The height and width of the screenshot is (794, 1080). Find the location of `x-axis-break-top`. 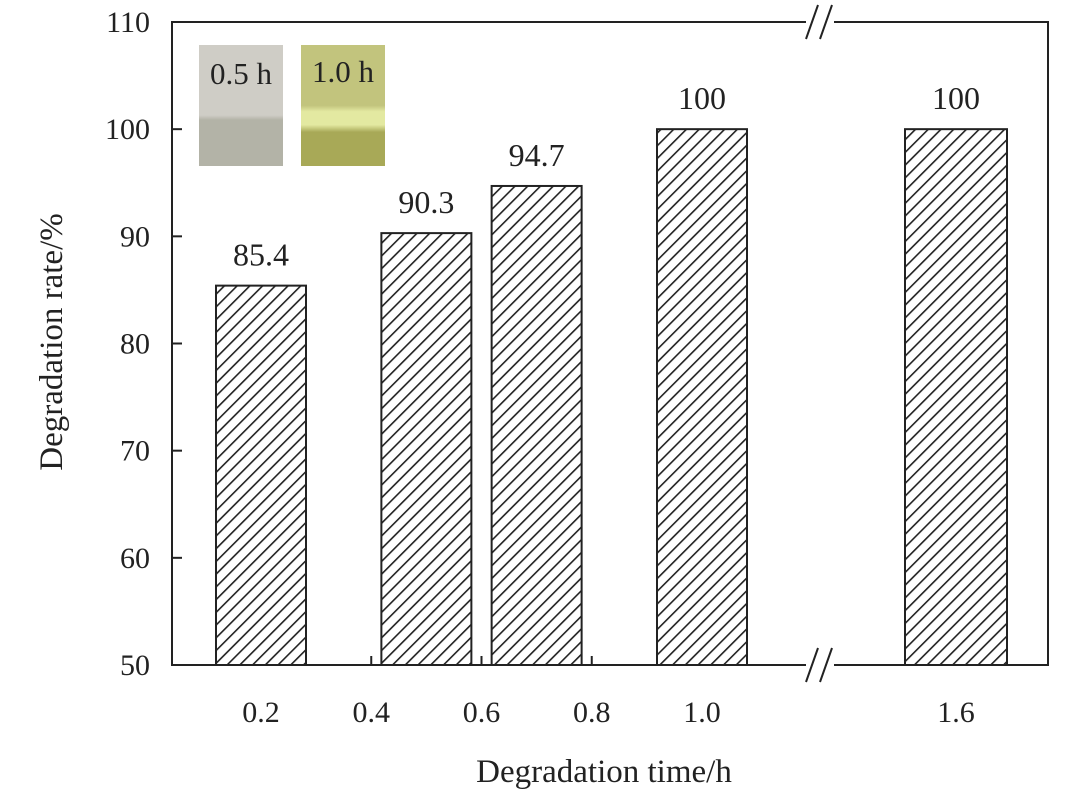

x-axis-break-top is located at coordinates (819, 22).